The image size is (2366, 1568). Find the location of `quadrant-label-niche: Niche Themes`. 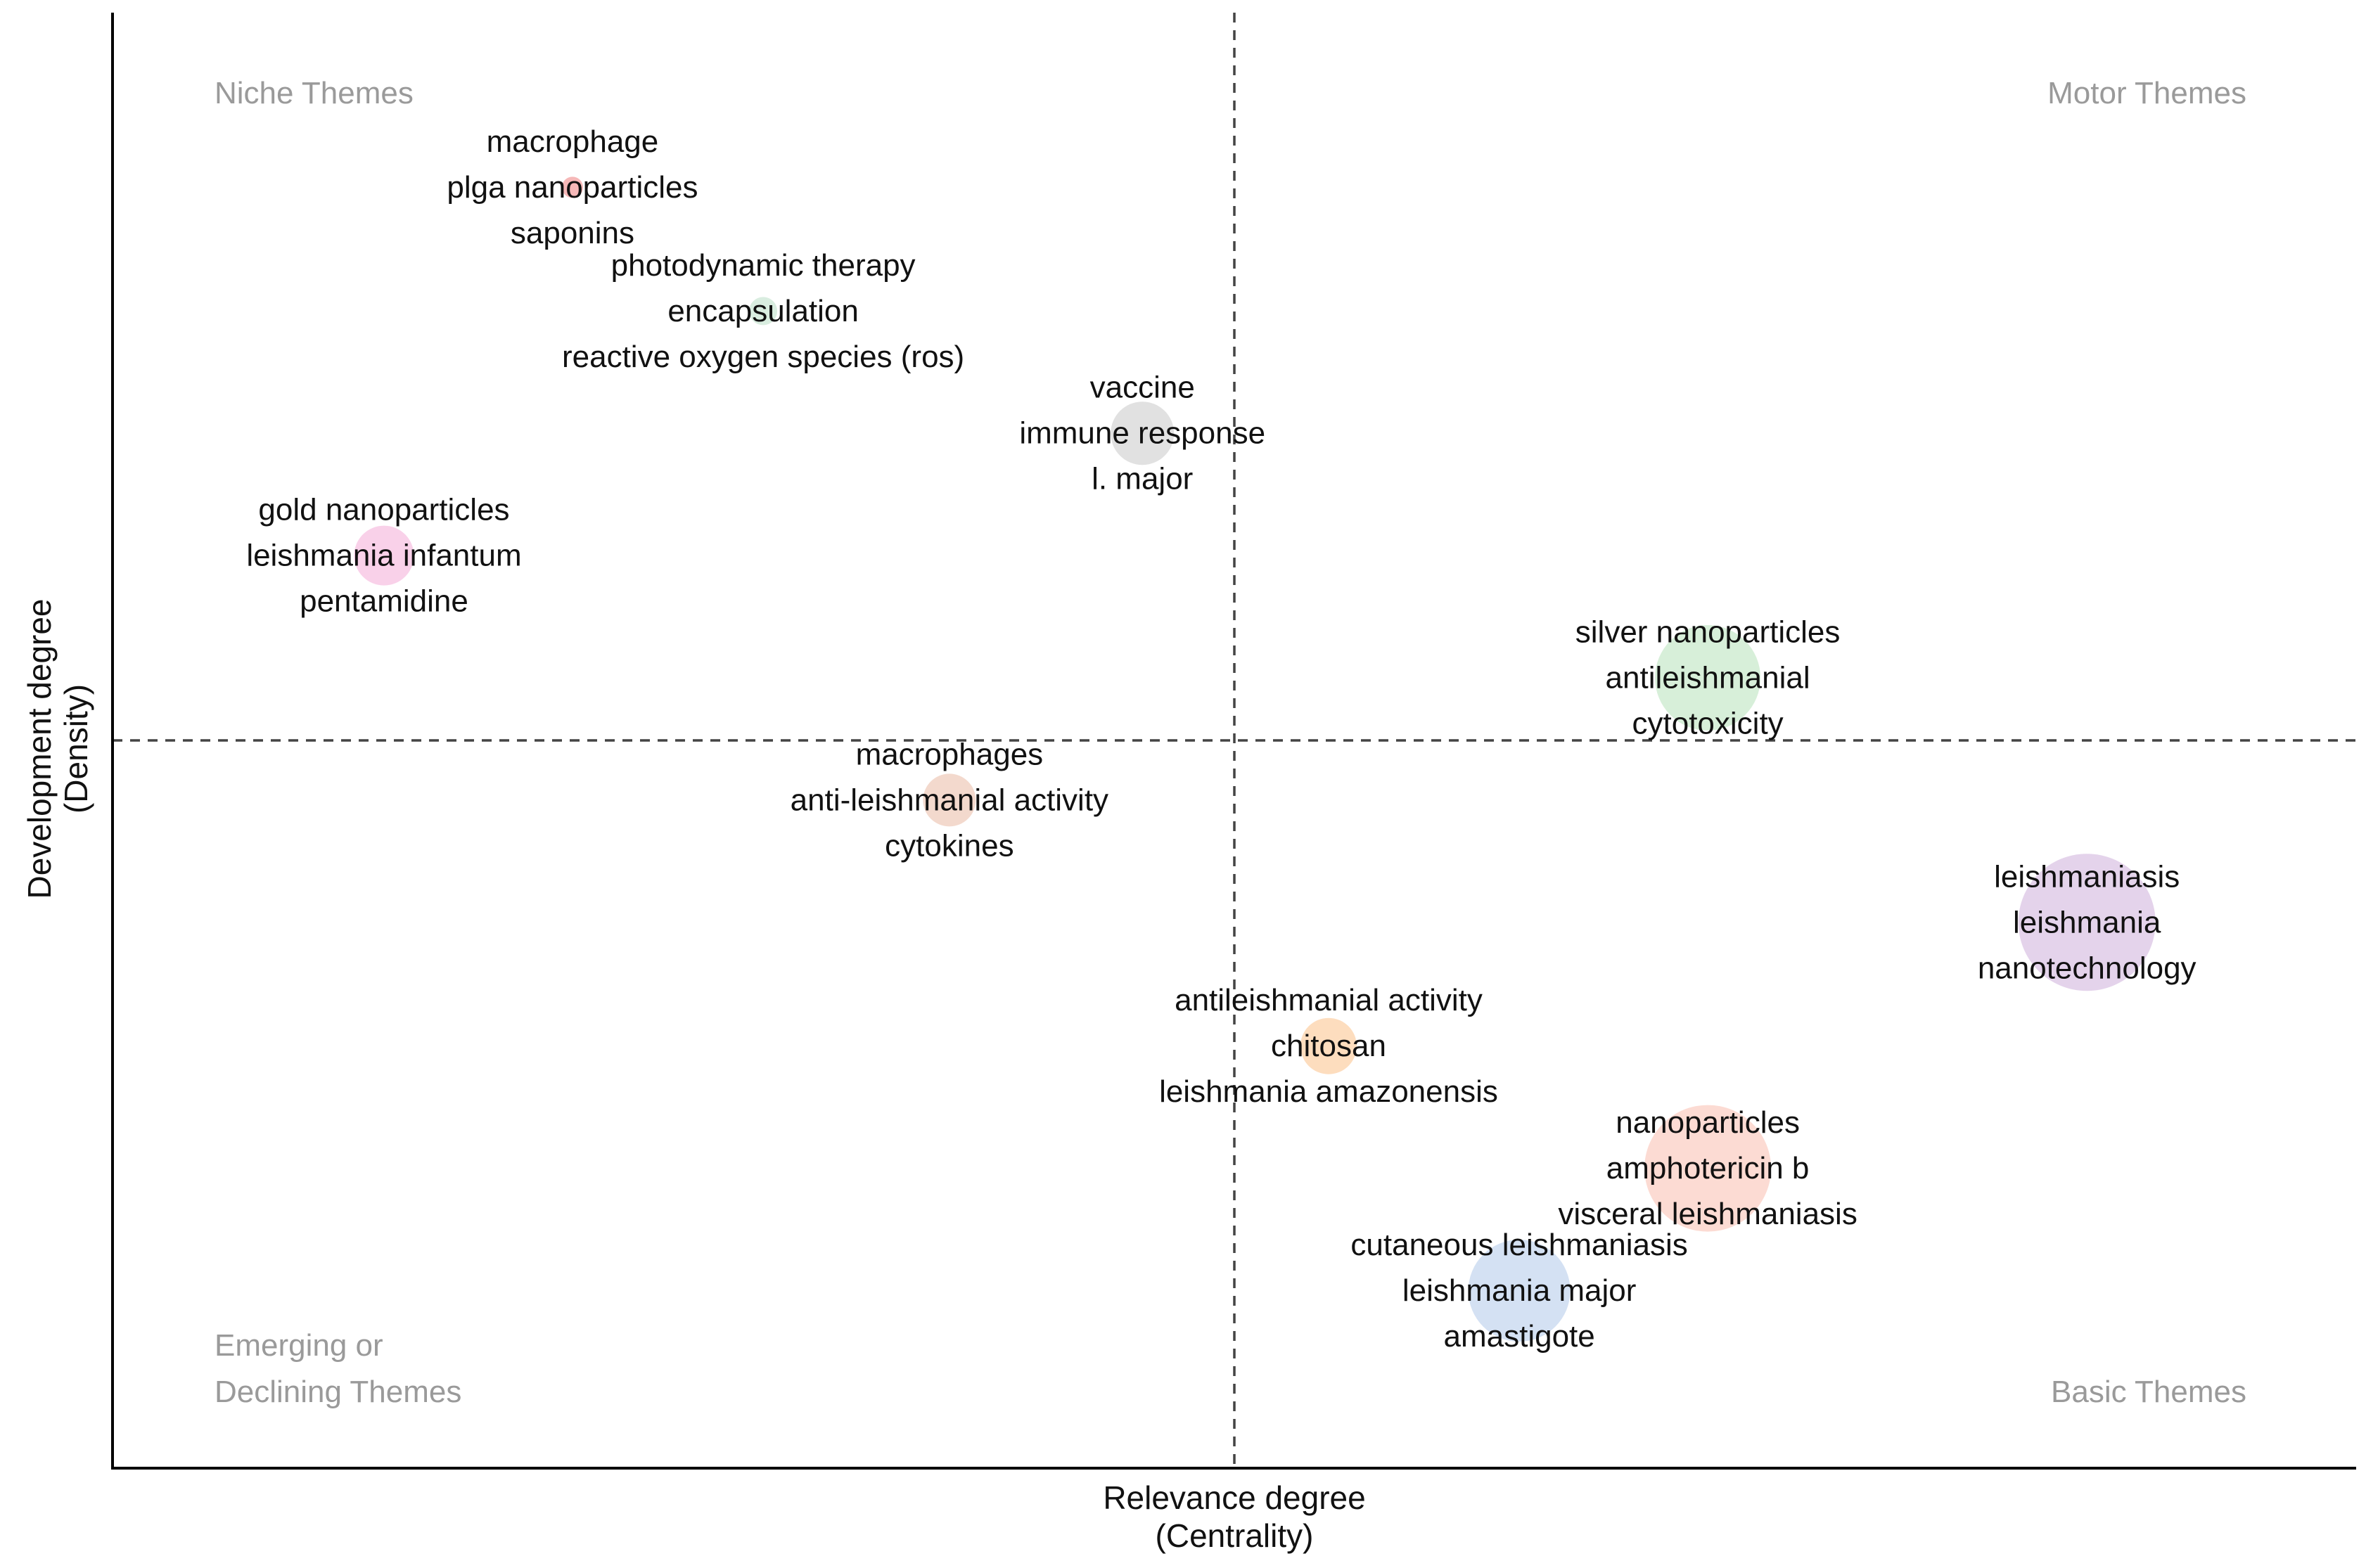

quadrant-label-niche: Niche Themes is located at coordinates (314, 93).